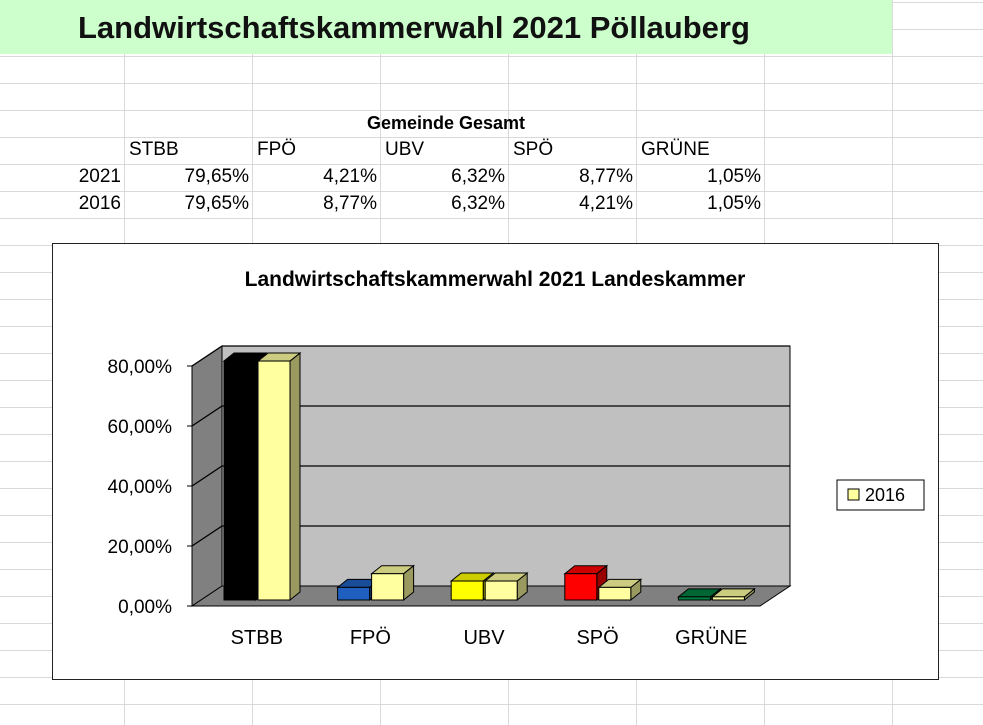 The height and width of the screenshot is (725, 983). What do you see at coordinates (484, 638) in the screenshot?
I see `category-label: UBV` at bounding box center [484, 638].